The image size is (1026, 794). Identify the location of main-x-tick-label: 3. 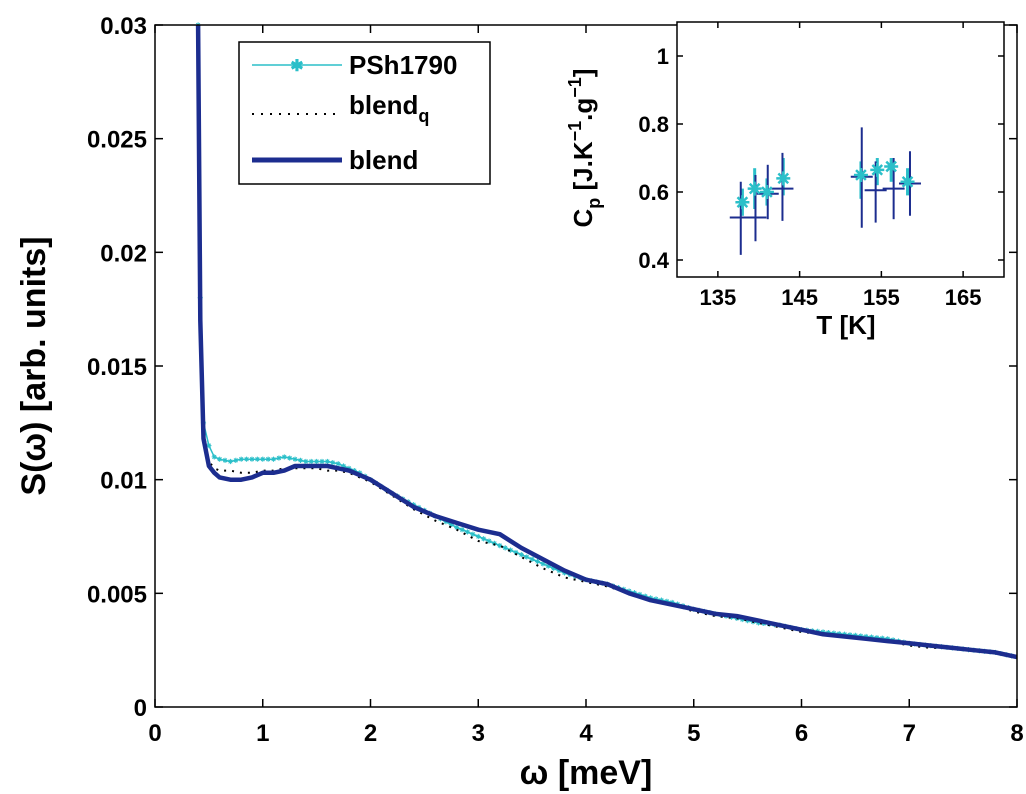
(478, 733).